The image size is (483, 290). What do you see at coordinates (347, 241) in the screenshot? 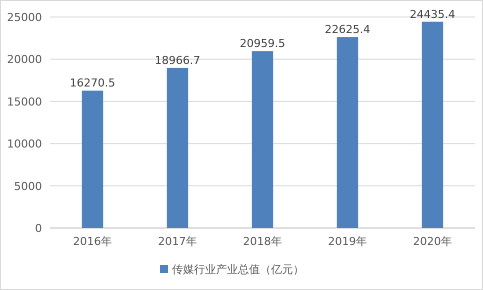
I see `x-tick-label: 2019年` at bounding box center [347, 241].